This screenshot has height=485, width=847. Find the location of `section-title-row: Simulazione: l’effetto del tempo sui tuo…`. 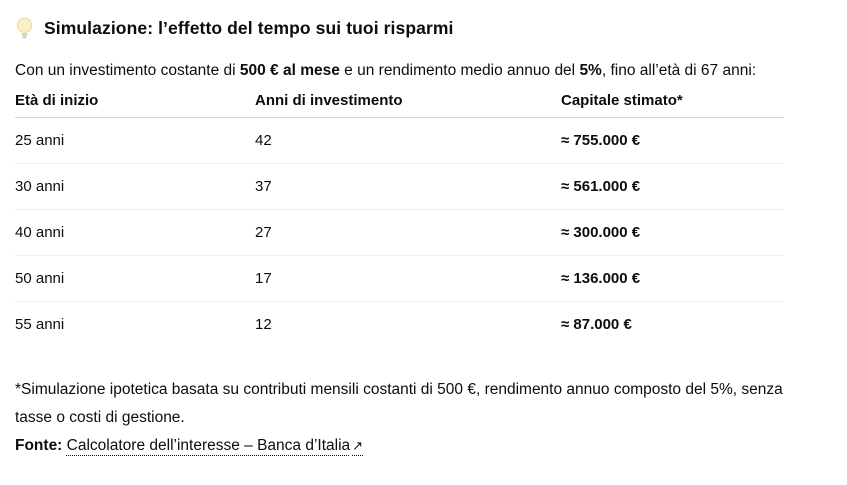

section-title-row: Simulazione: l’effetto del tempo sui tuo… is located at coordinates (423, 28).